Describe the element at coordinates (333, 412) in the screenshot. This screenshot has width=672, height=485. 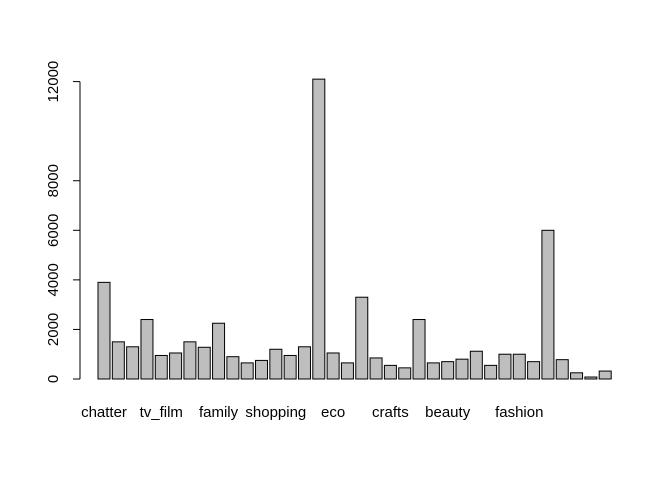
I see `x-label-eco: eco` at that location.